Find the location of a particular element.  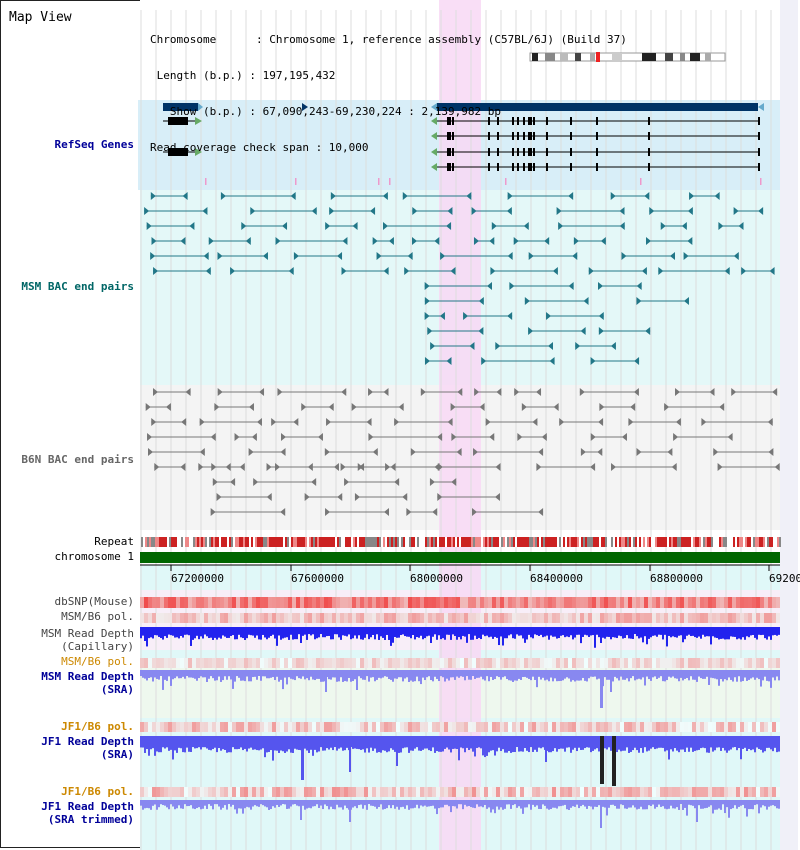

chromosome-bar is located at coordinates (460, 557).